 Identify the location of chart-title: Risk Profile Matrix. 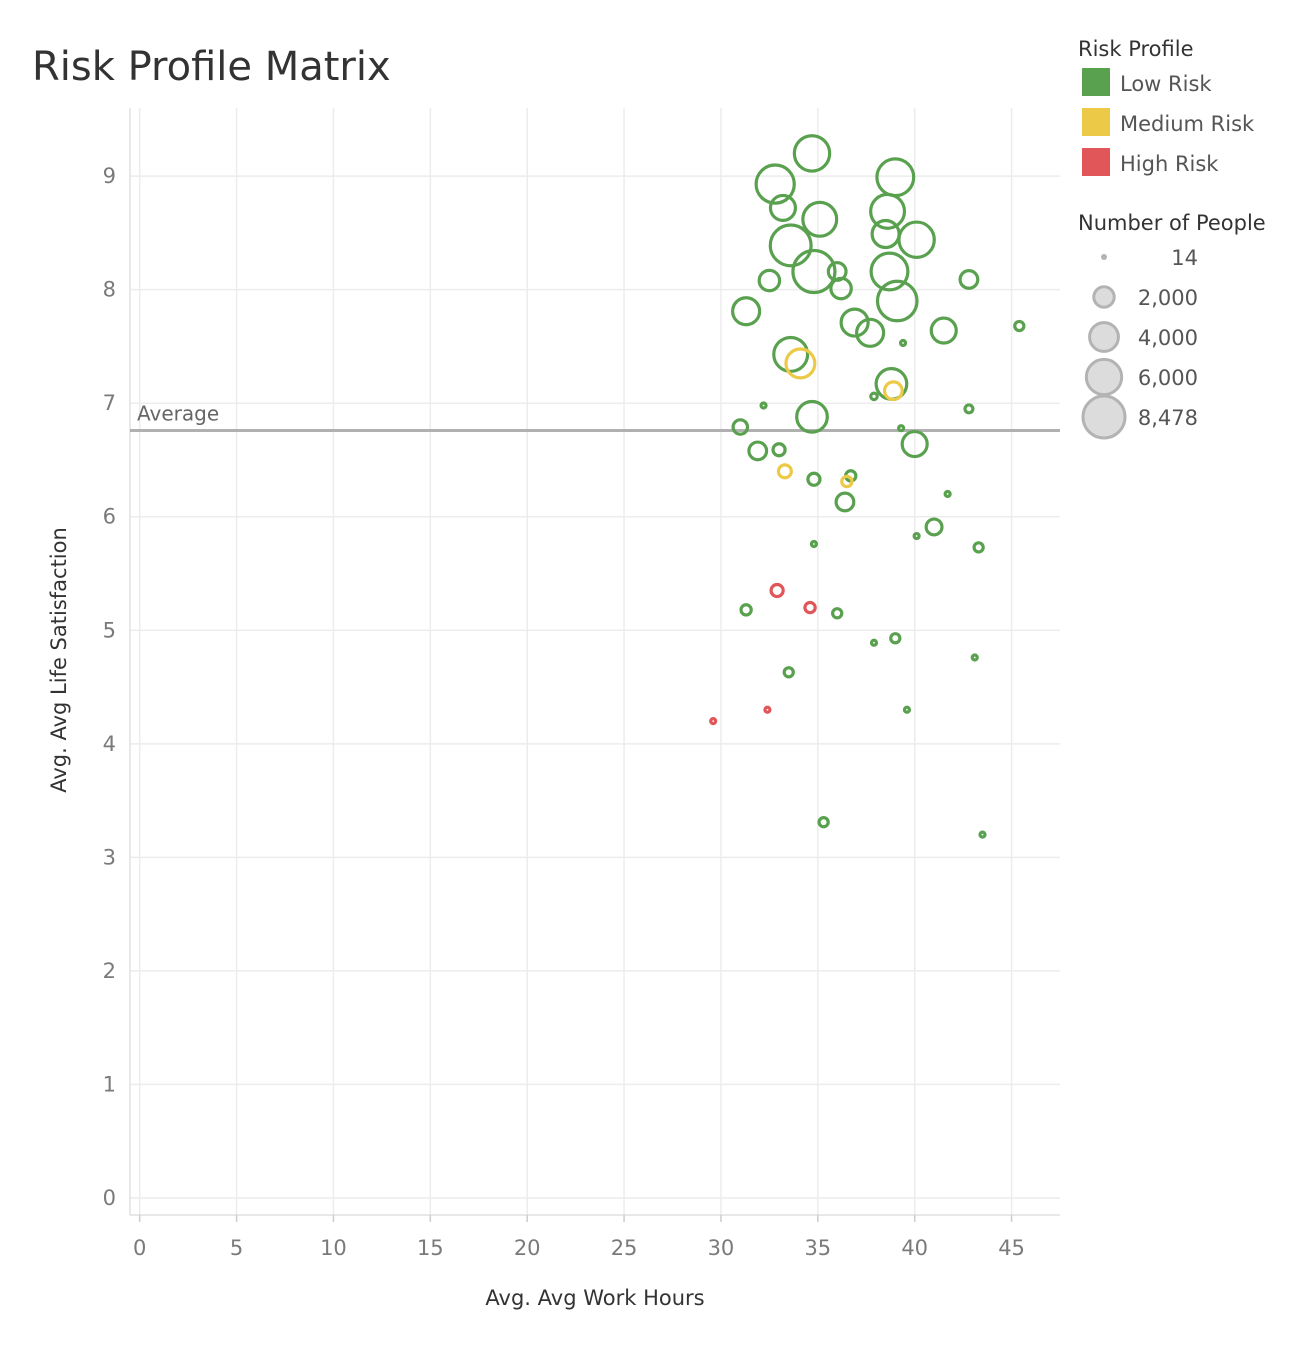
(211, 67).